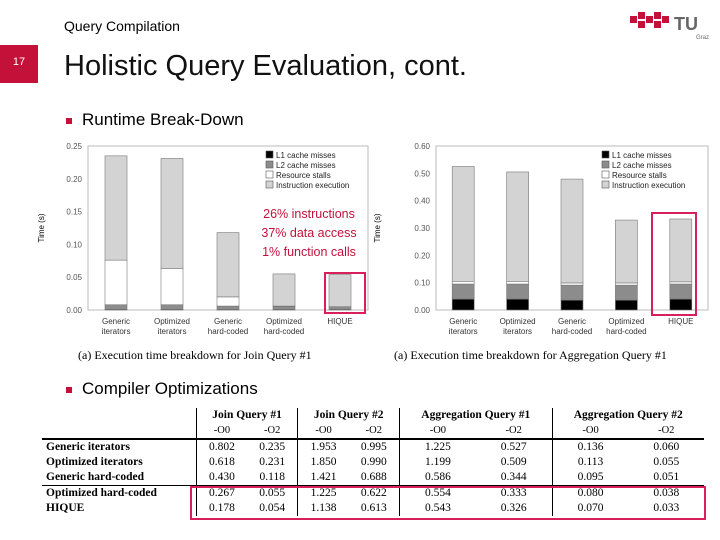 The height and width of the screenshot is (540, 720). What do you see at coordinates (374, 493) in the screenshot?
I see `table-cell: 0.622` at bounding box center [374, 493].